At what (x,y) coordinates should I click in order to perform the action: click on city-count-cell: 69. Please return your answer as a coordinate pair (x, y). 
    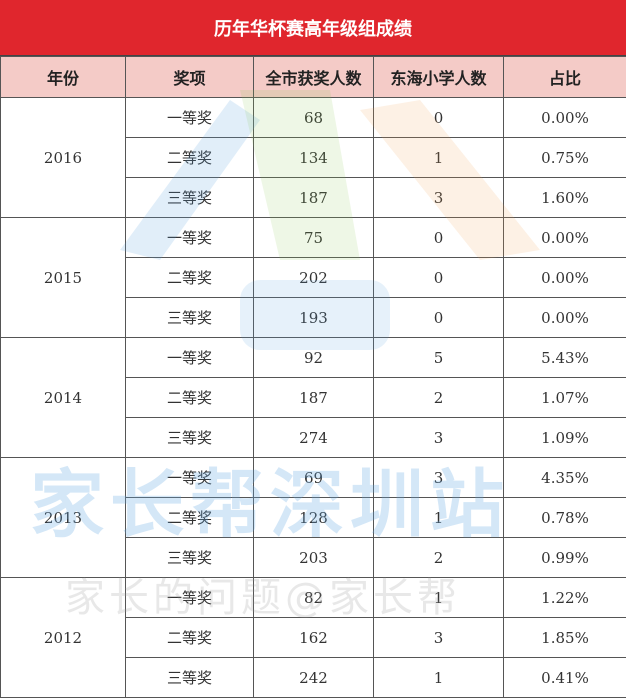
    Looking at the image, I should click on (314, 478).